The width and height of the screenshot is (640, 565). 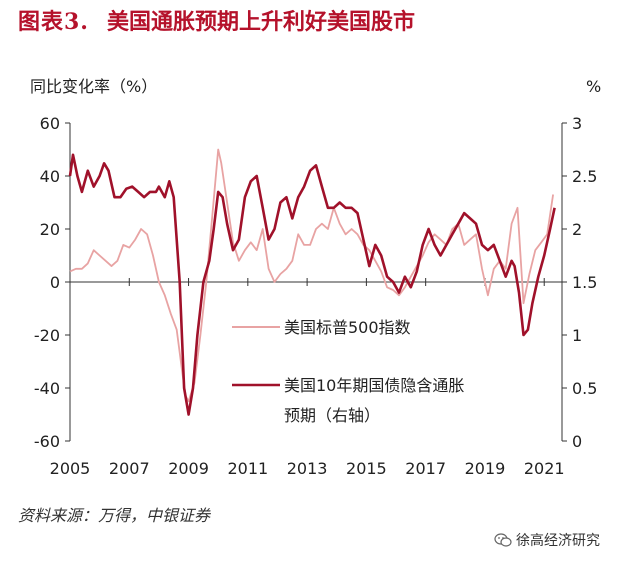 What do you see at coordinates (260, 22) in the screenshot?
I see `figure-title: 美国通胀预期上升利好美国股市` at bounding box center [260, 22].